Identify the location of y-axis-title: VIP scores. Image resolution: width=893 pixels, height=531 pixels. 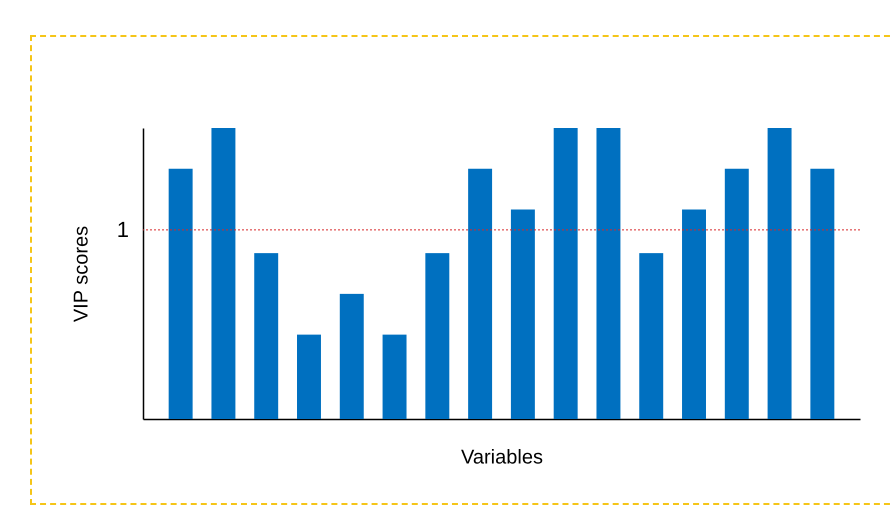
(81, 274).